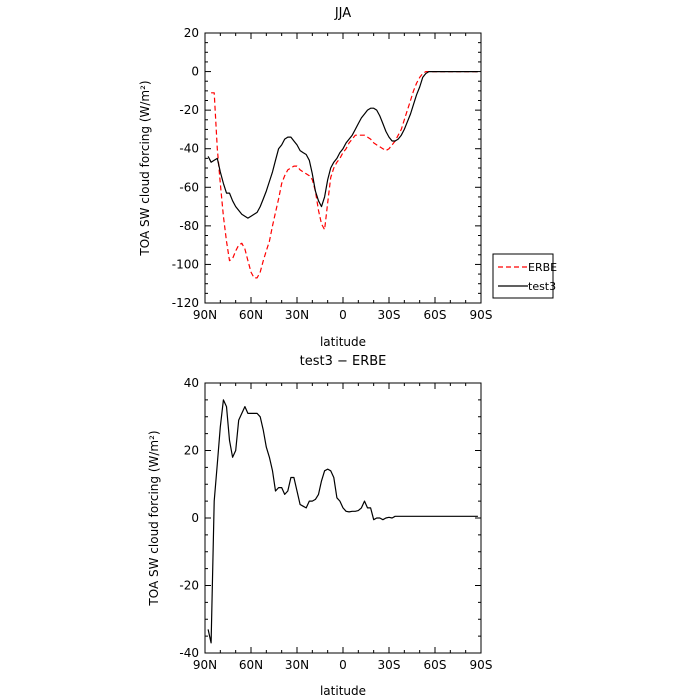  What do you see at coordinates (185, 303) in the screenshot?
I see `y-tick-label: -120` at bounding box center [185, 303].